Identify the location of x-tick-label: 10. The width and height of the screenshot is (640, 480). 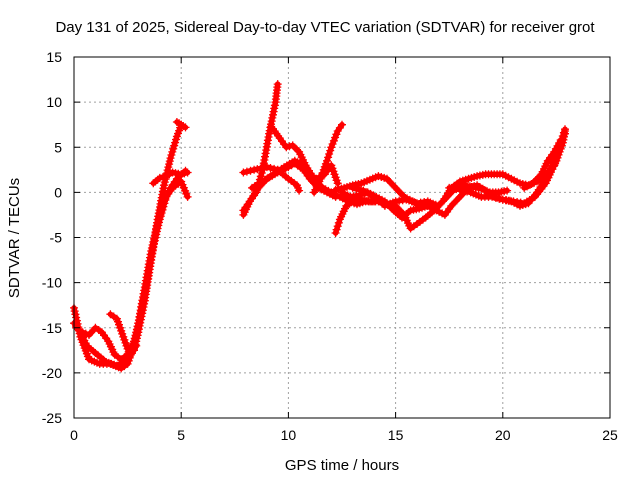
(289, 435).